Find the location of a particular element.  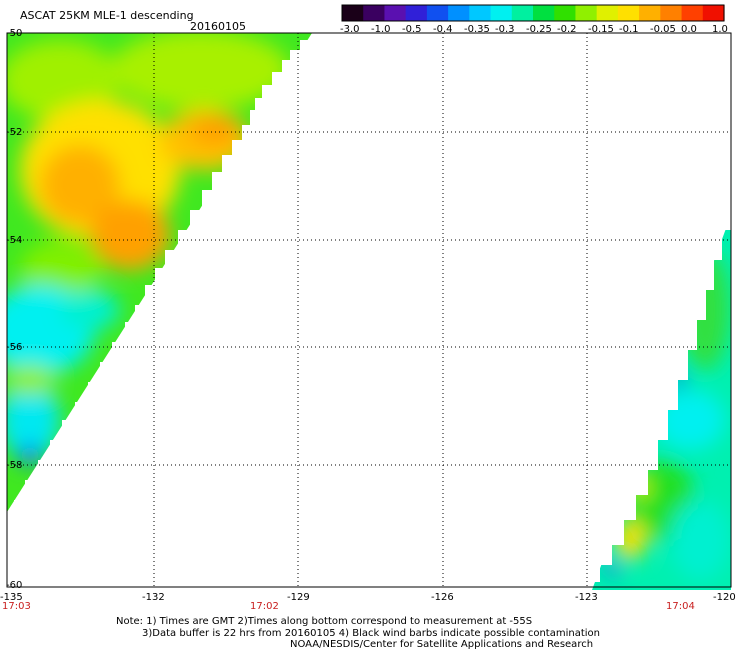

colorbar-tick-label: -1.0 is located at coordinates (381, 29).